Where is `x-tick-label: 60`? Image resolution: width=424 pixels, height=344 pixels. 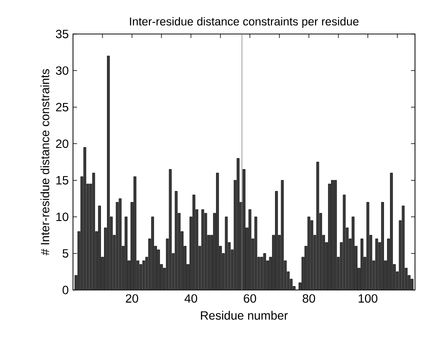
x-tick-label: 60 is located at coordinates (250, 298).